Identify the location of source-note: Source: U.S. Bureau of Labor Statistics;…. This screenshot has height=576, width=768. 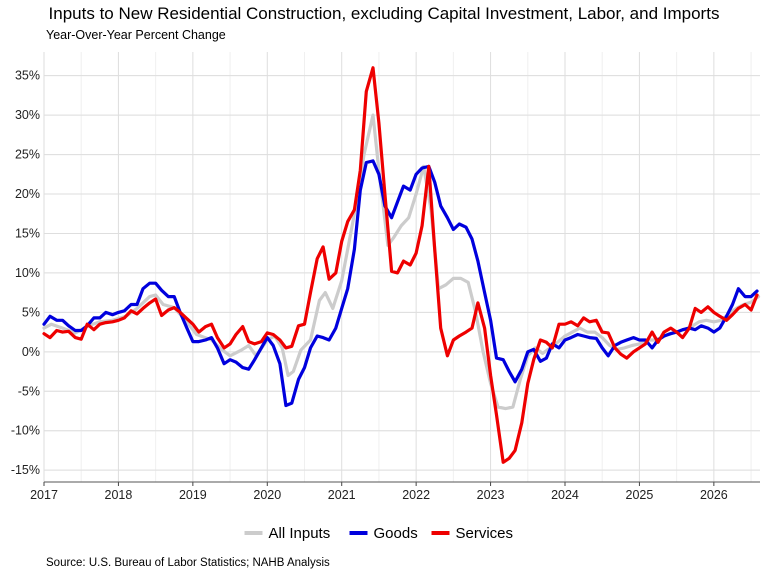
(188, 563).